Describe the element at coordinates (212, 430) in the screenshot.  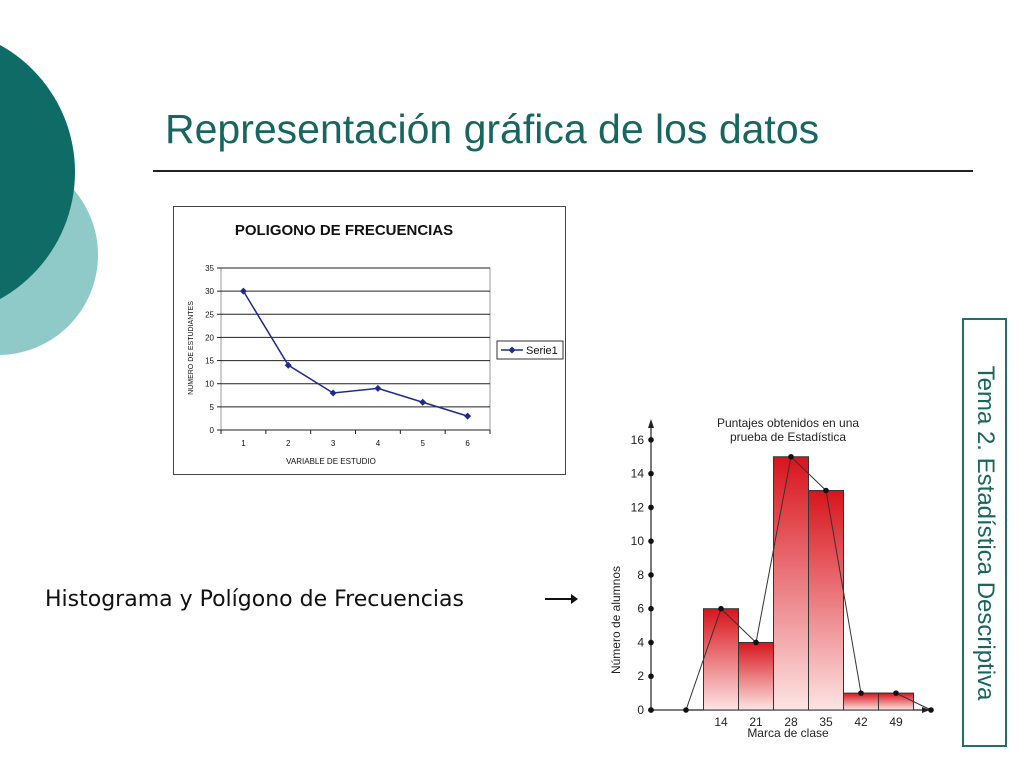
I see `chart1-y-tick-label: 0` at that location.